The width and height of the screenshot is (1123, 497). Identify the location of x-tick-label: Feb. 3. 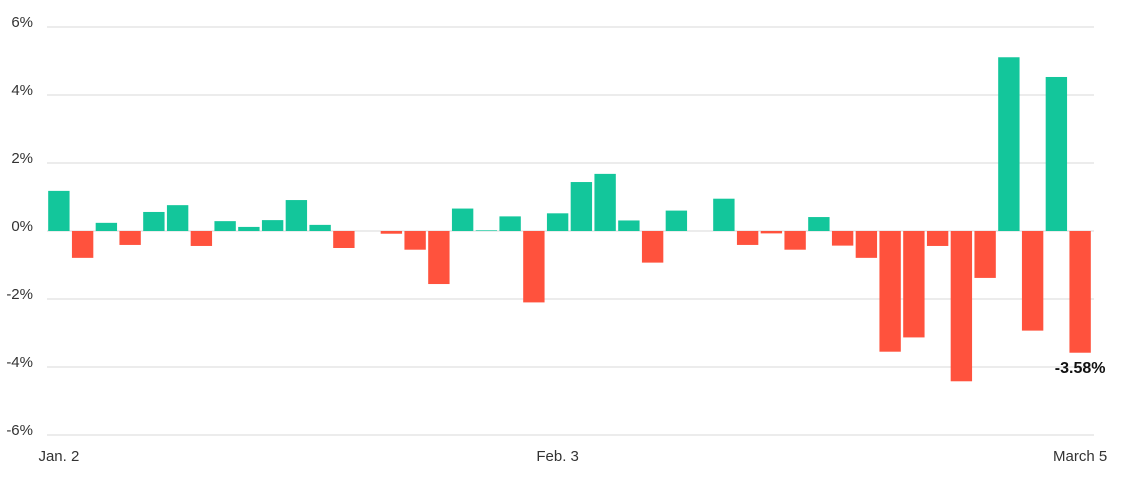
(557, 456).